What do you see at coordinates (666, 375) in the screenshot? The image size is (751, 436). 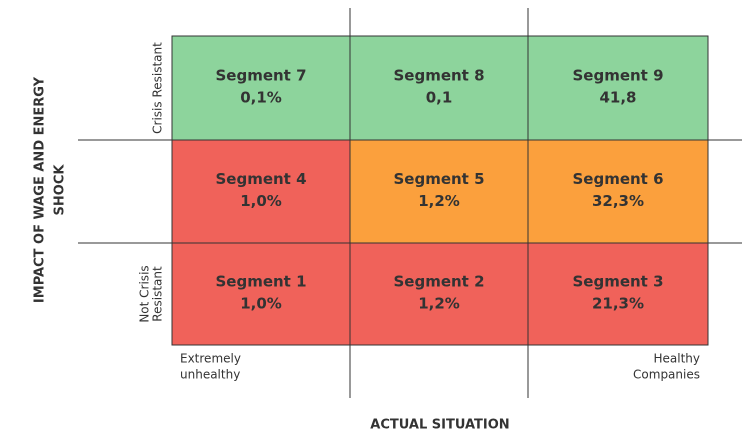 I see `x-right-label: Companies` at bounding box center [666, 375].